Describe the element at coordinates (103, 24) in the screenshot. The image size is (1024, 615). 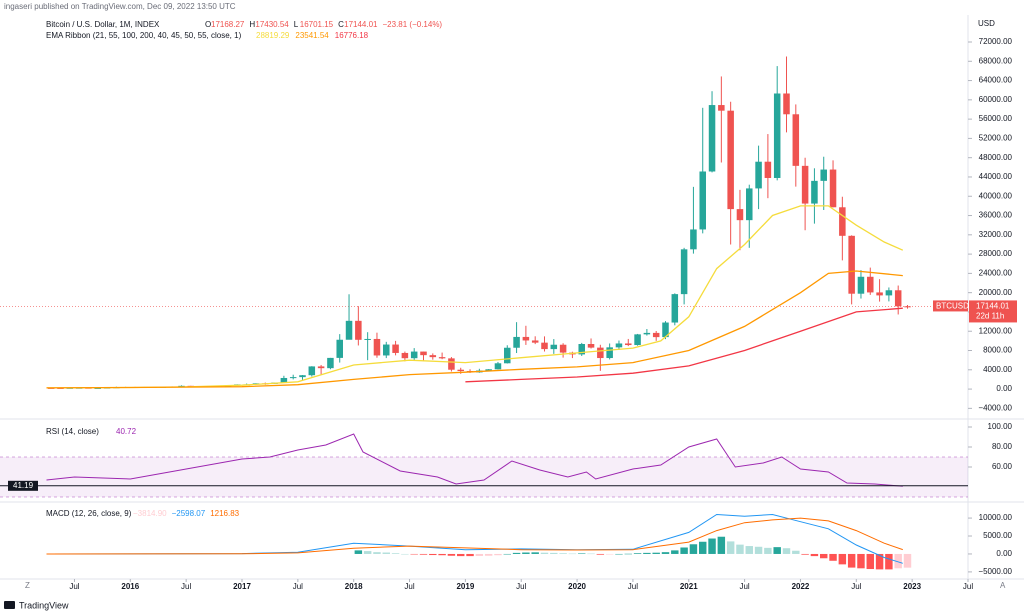
I see `chart-title: Bitcoin / U.S. Dollar, 1M, INDEX` at that location.